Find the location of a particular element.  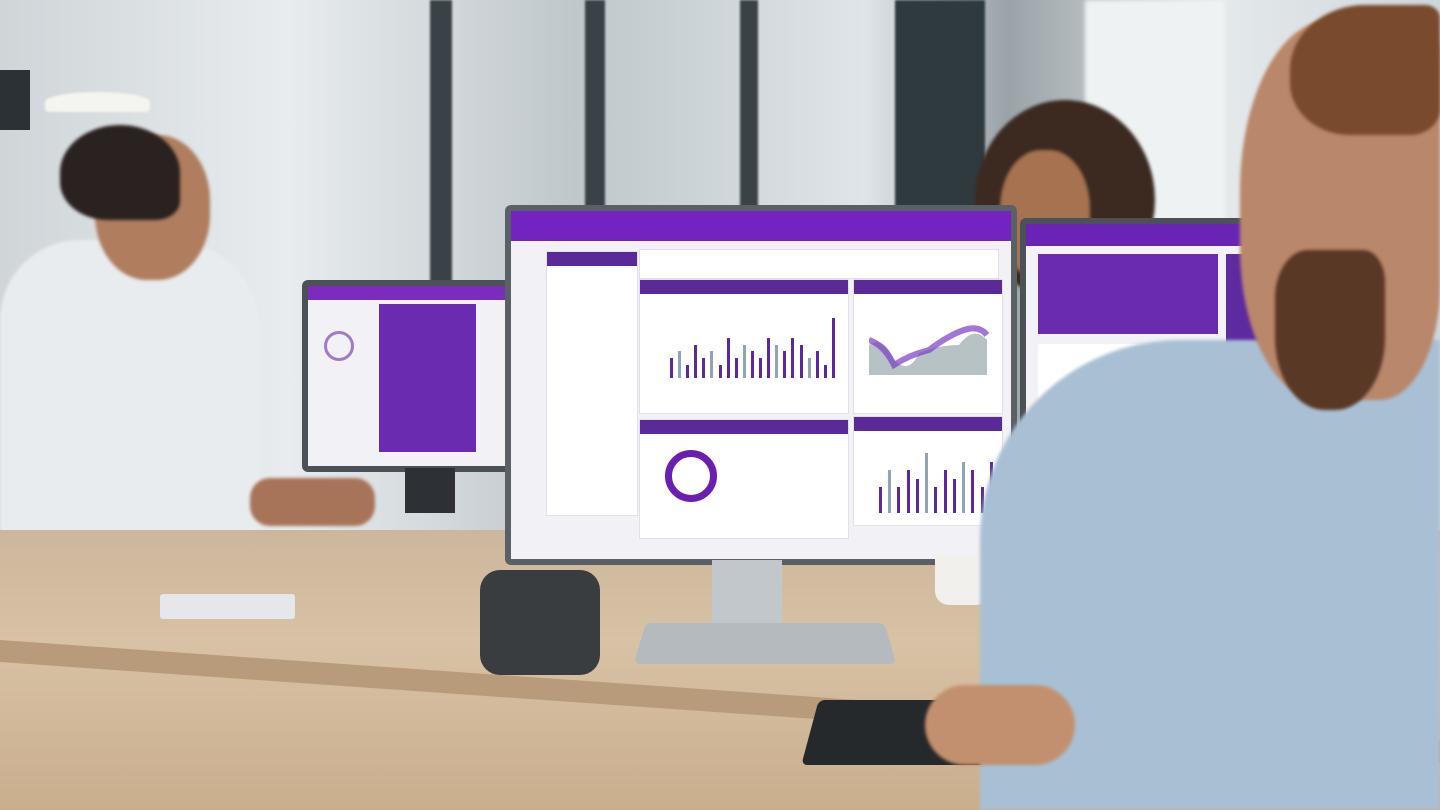

left-monitor is located at coordinates (409, 376).